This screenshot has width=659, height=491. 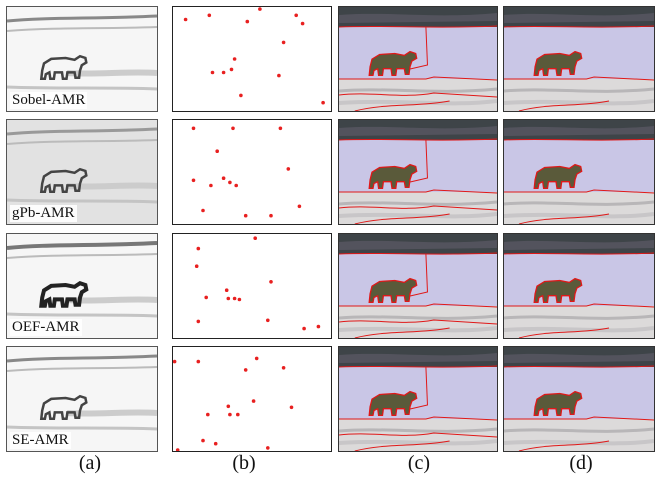 What do you see at coordinates (49, 100) in the screenshot?
I see `method-label: Sobel-AMR` at bounding box center [49, 100].